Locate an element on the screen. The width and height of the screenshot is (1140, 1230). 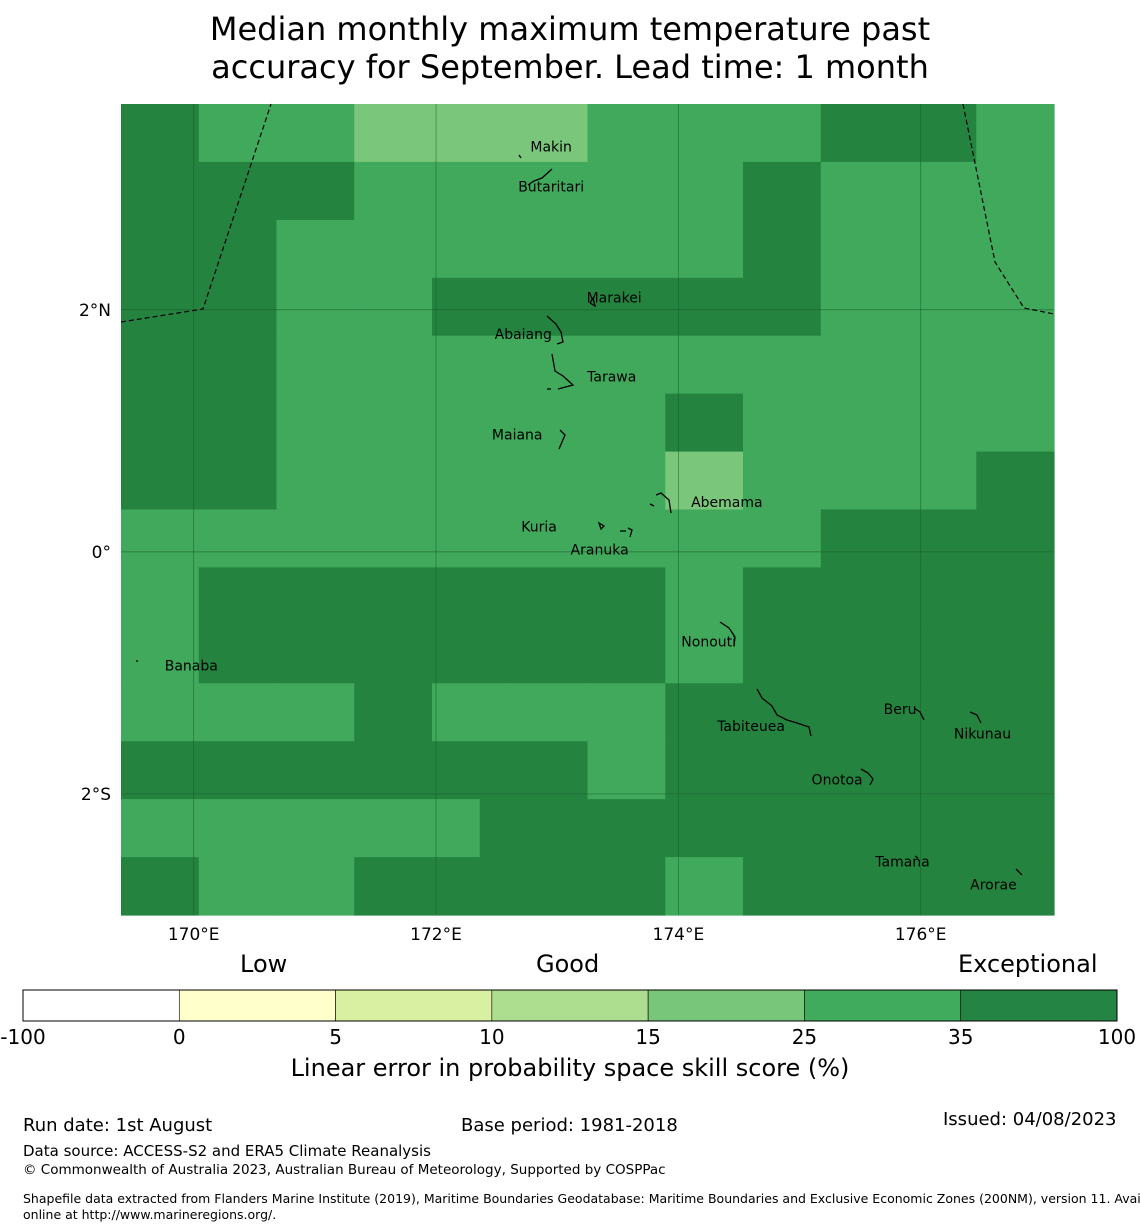
issued-date: Issued: 04/08/2023 is located at coordinates (1030, 1119).